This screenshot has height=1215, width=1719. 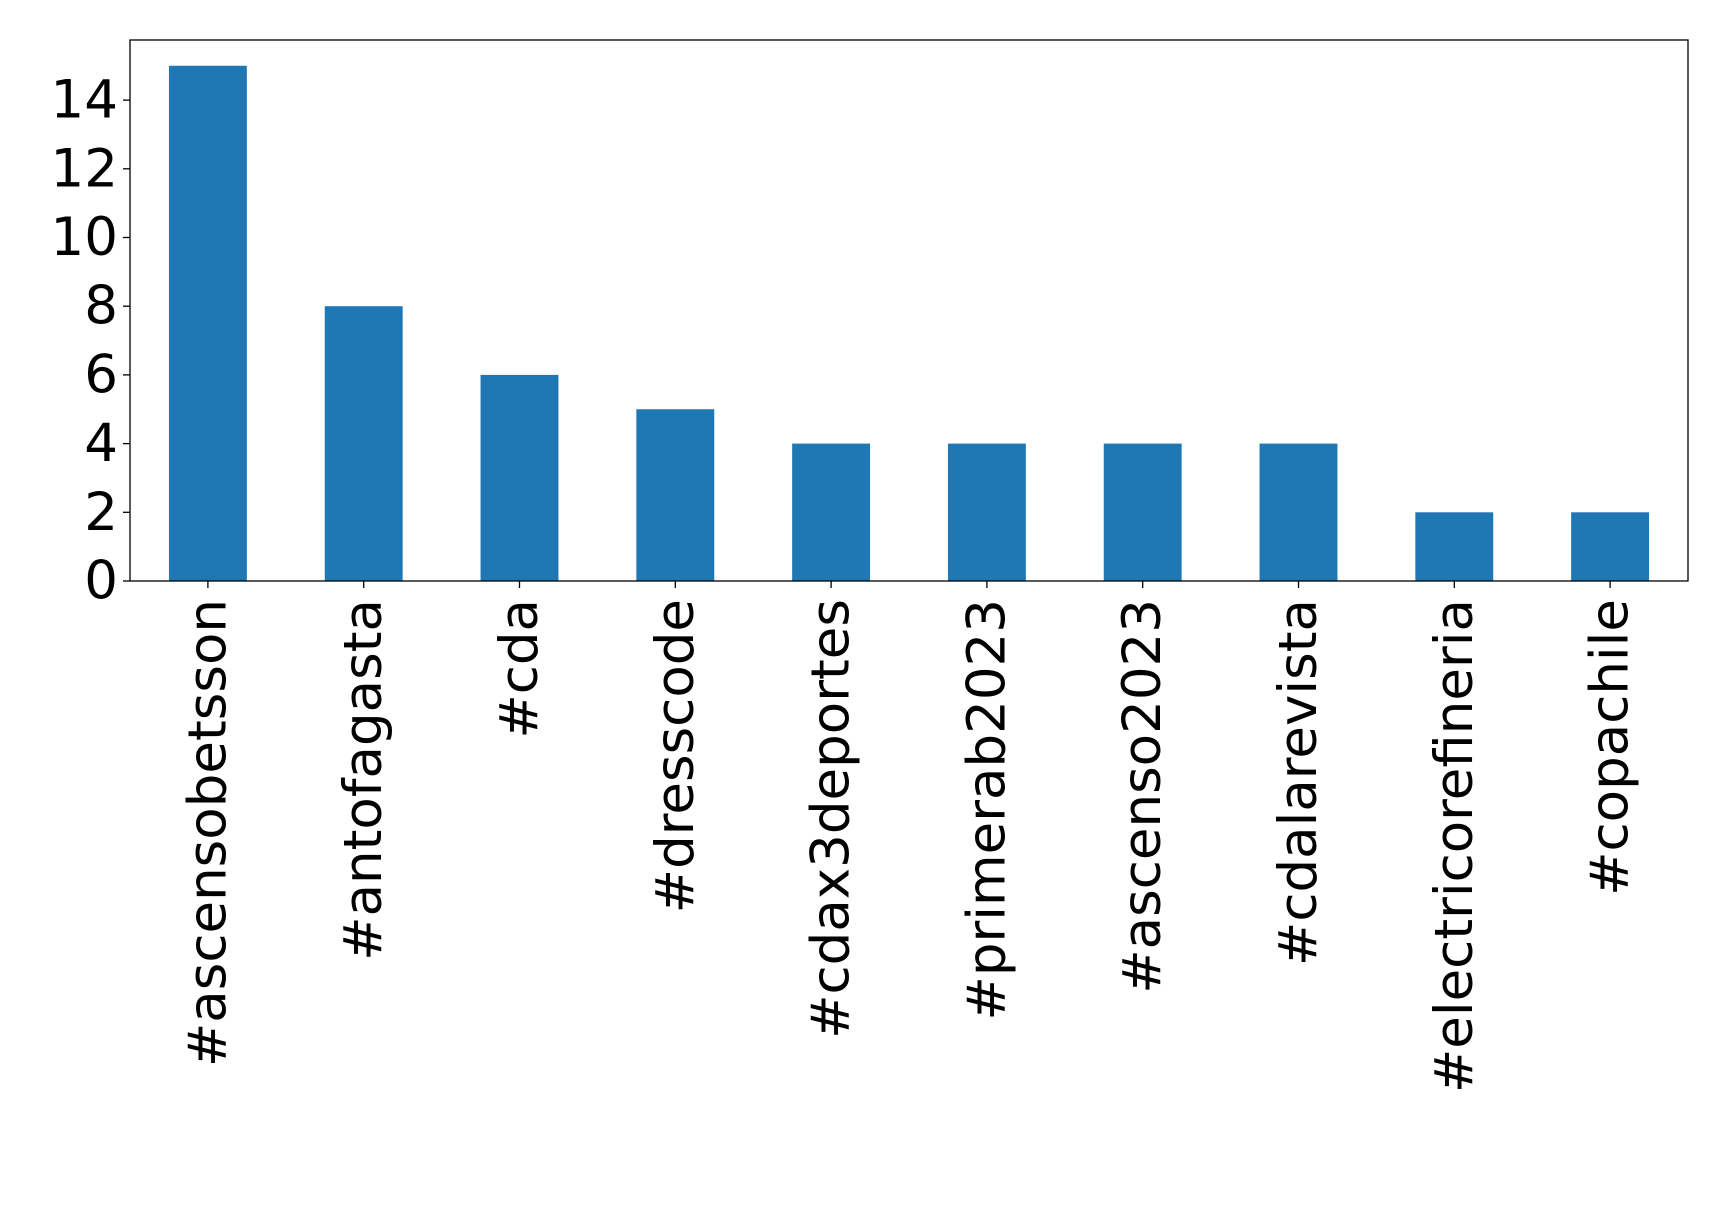 I want to click on y-tick-label: 8, so click(x=101, y=306).